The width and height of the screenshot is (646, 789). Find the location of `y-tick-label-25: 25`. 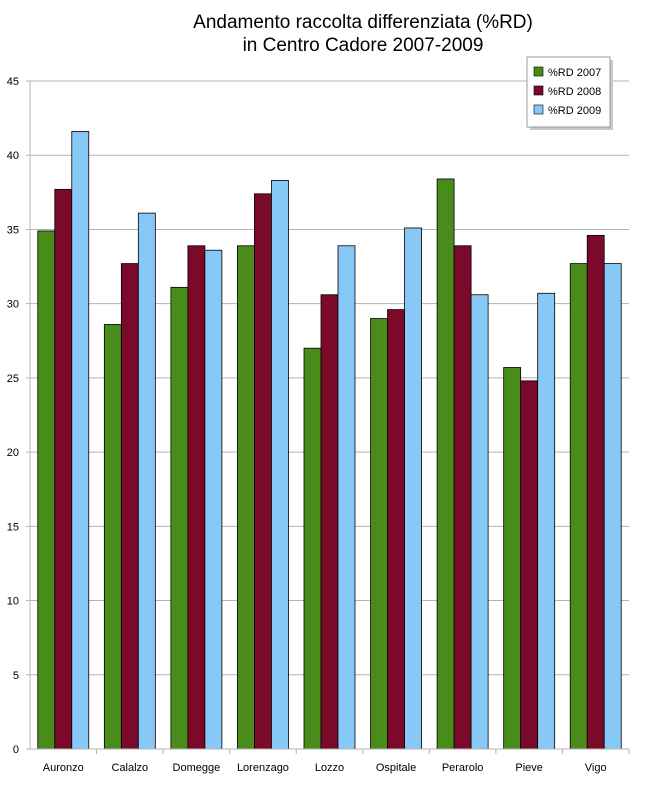

y-tick-label-25: 25 is located at coordinates (13, 379).